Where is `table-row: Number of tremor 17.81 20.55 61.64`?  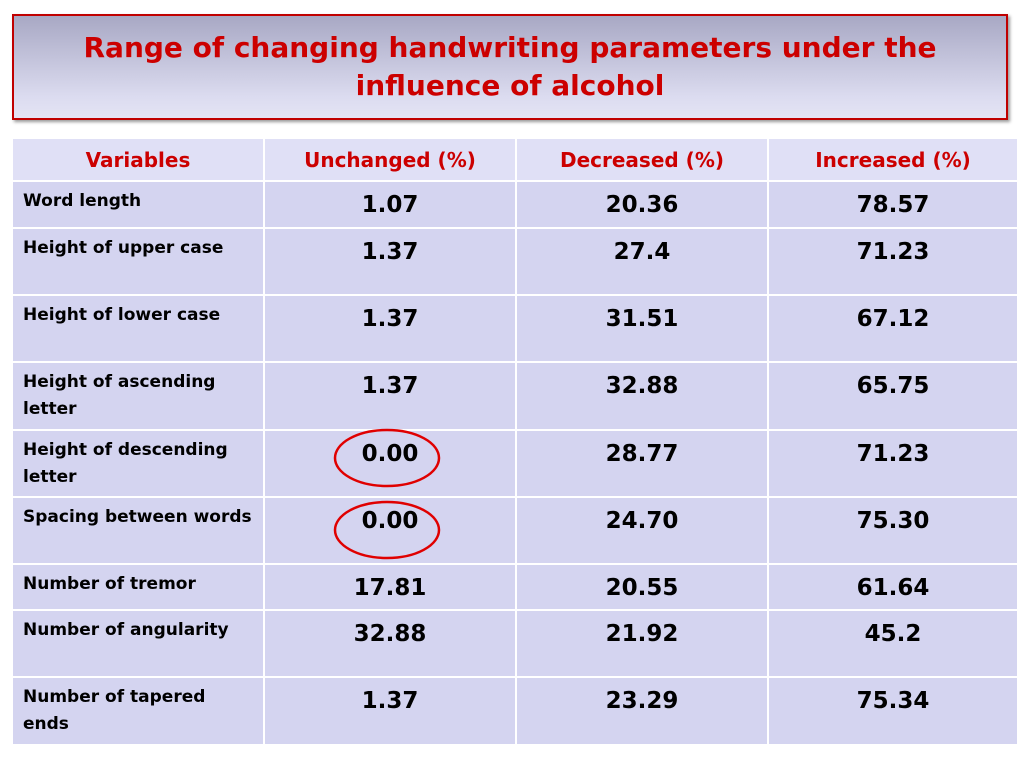
table-row: Number of tremor 17.81 20.55 61.64 is located at coordinates (515, 587).